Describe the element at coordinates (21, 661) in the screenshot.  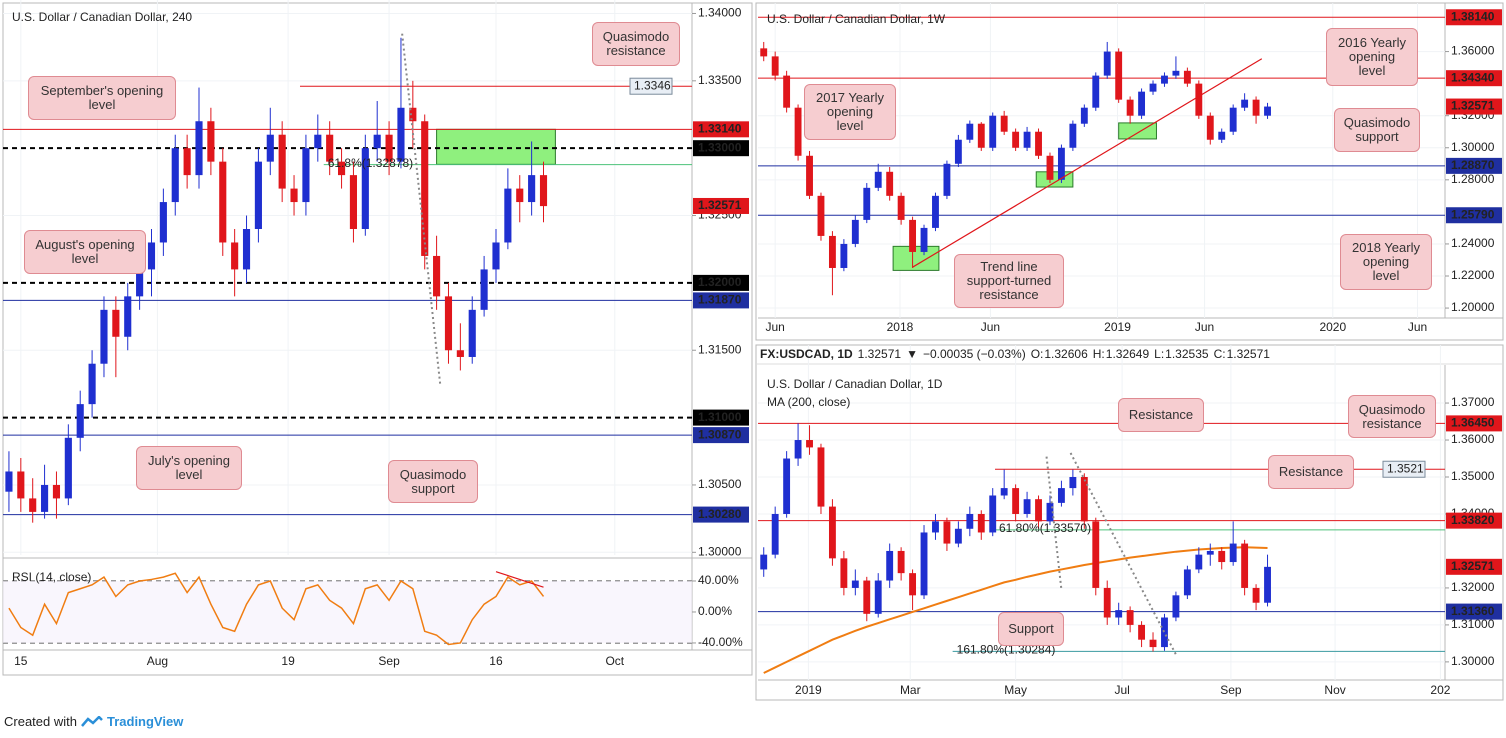
I see `x-tick-label: 15` at that location.